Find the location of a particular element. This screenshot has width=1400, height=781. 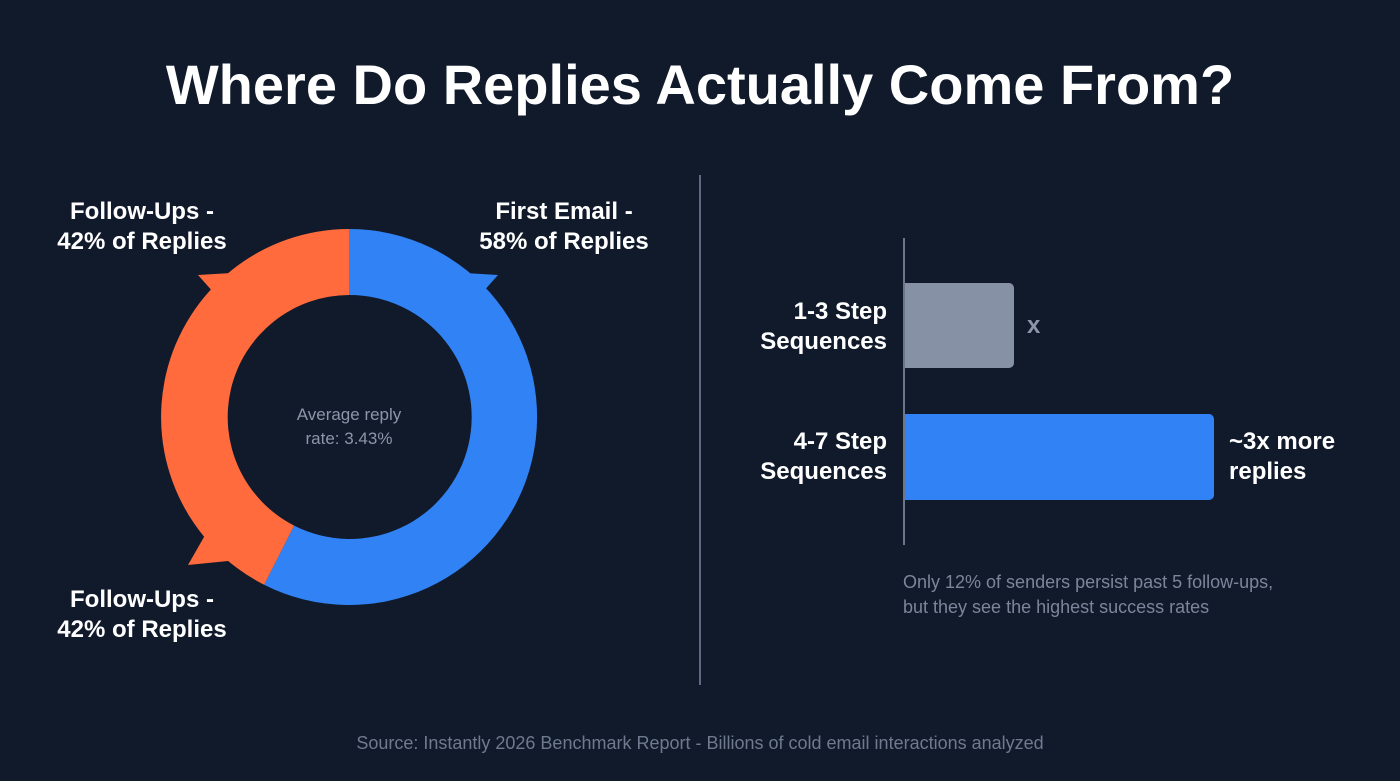

bar-long-sequences is located at coordinates (1059, 457).